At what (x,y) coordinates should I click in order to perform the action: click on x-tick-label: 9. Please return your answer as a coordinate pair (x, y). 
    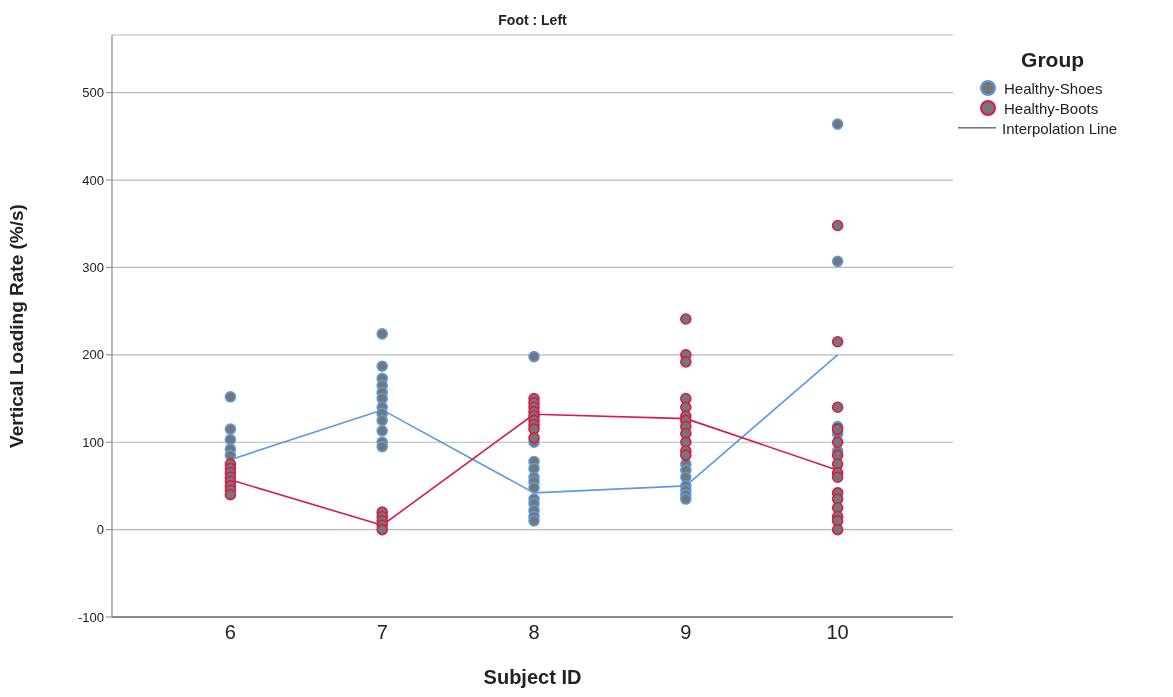
    Looking at the image, I should click on (686, 632).